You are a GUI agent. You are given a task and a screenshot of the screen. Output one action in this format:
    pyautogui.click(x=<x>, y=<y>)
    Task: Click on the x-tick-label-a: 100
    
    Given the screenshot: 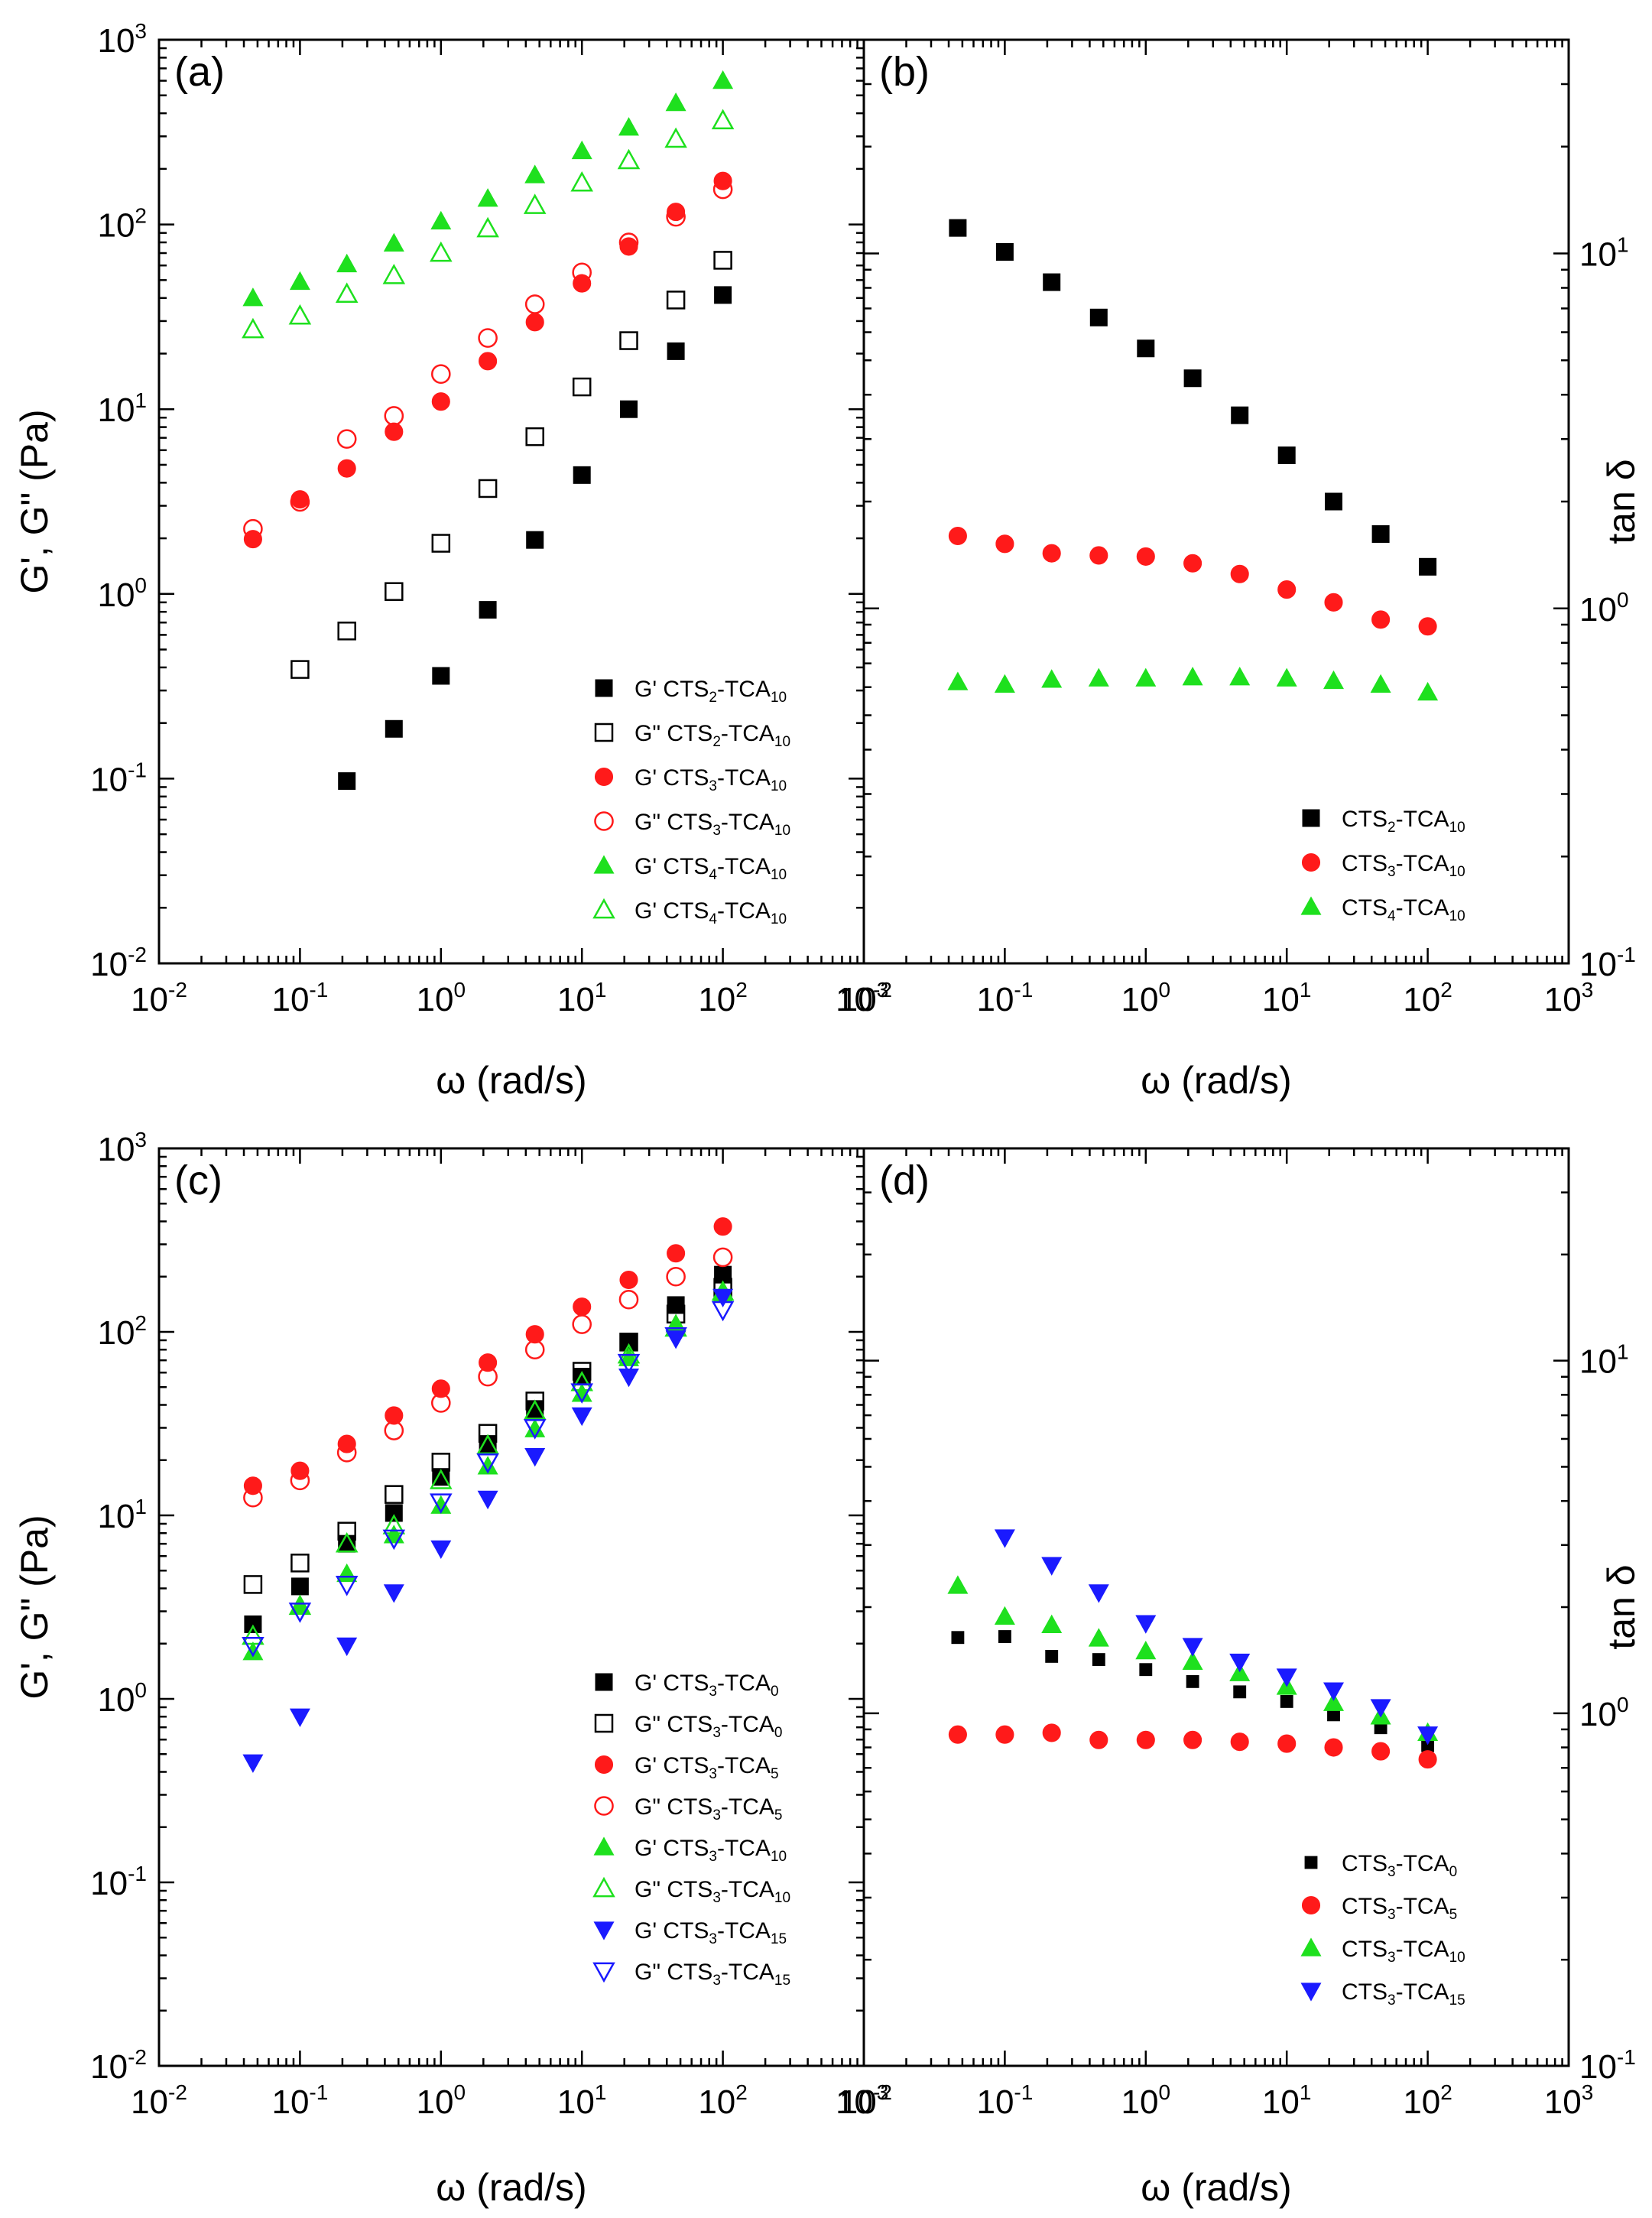 What is the action you would take?
    pyautogui.click(x=441, y=998)
    